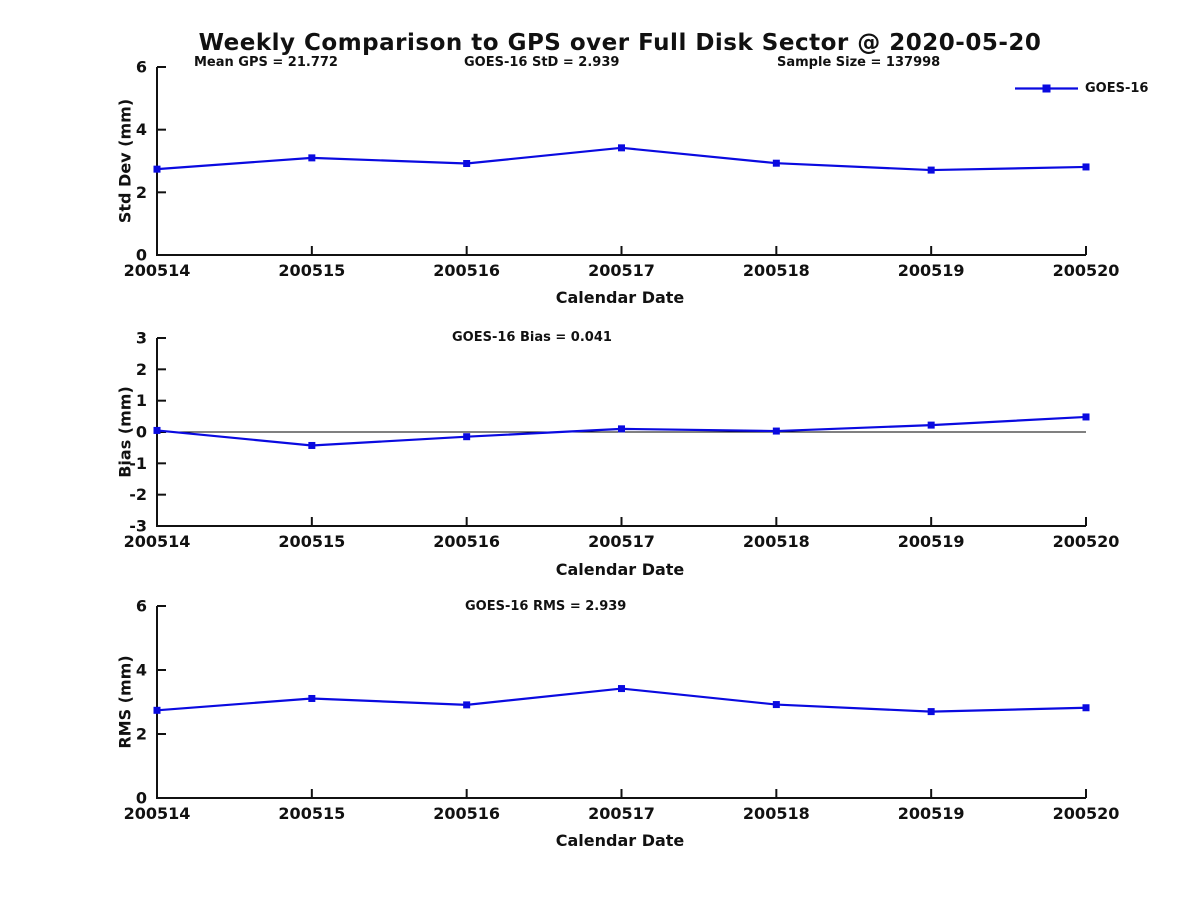 This screenshot has width=1200, height=900. Describe the element at coordinates (1117, 88) in the screenshot. I see `legend-label-goes16: GOES-16` at that location.